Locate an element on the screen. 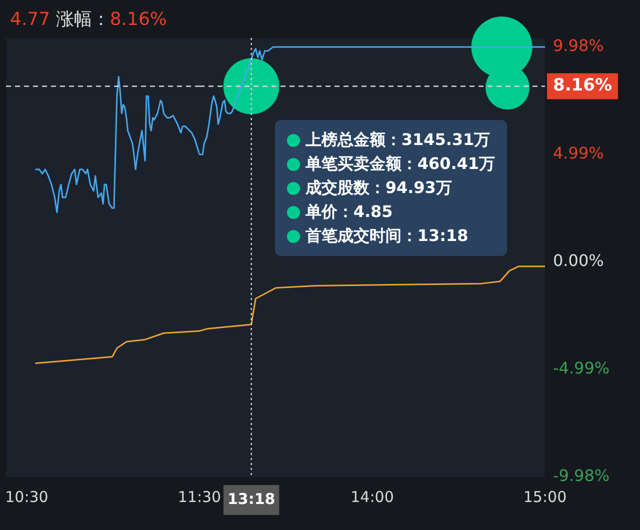 This screenshot has height=530, width=640. ref-line-label: 8.16% is located at coordinates (582, 86).